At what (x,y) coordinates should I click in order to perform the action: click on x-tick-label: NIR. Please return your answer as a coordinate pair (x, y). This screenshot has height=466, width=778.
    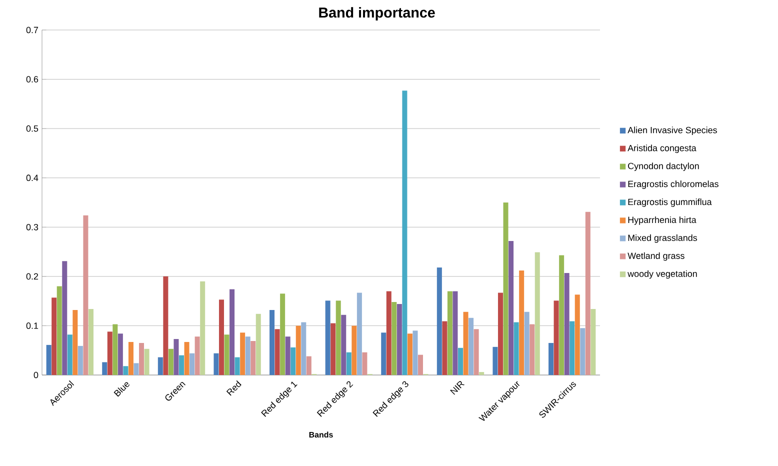
    Looking at the image, I should click on (457, 388).